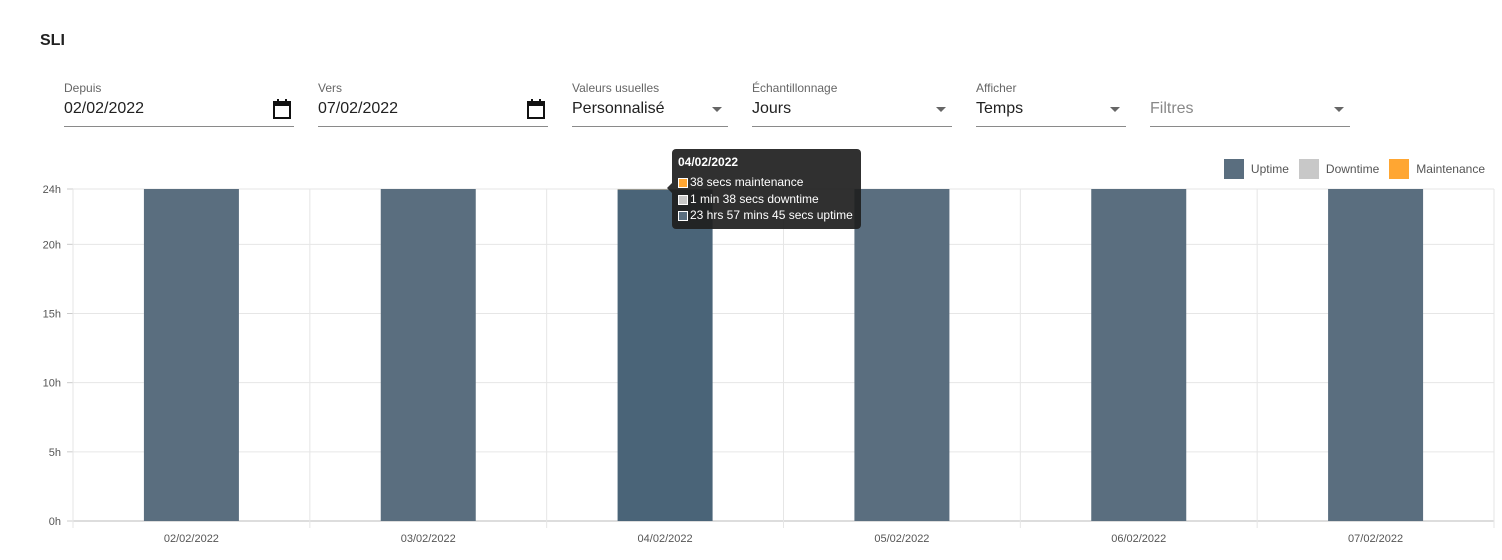 This screenshot has height=560, width=1502. Describe the element at coordinates (795, 88) in the screenshot. I see `field-label: Échantillonnage` at that location.